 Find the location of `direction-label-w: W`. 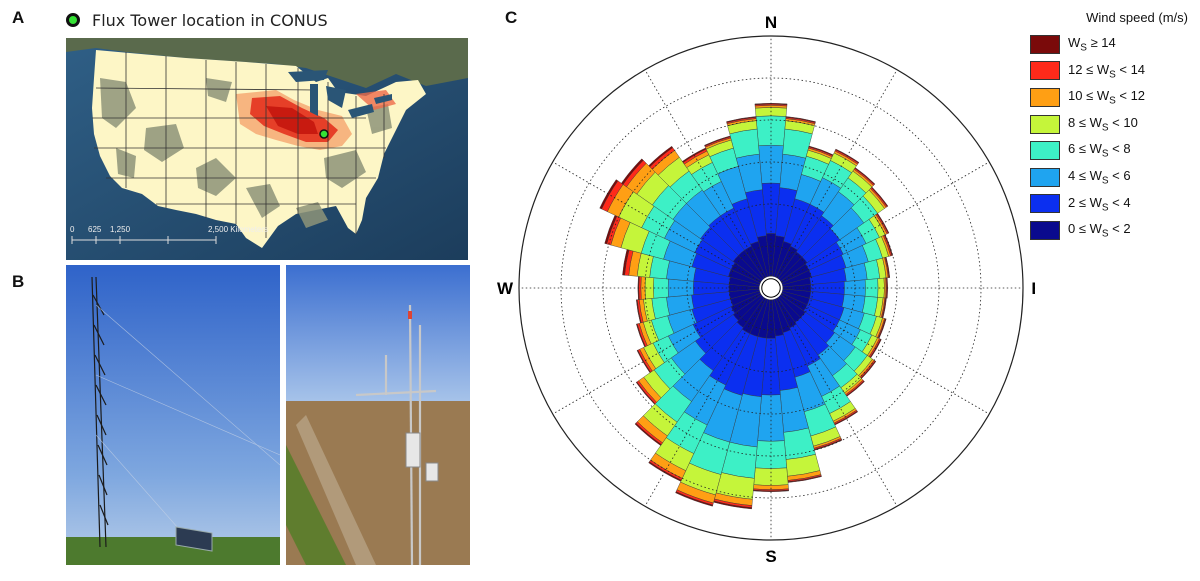

direction-label-w: W is located at coordinates (505, 288).